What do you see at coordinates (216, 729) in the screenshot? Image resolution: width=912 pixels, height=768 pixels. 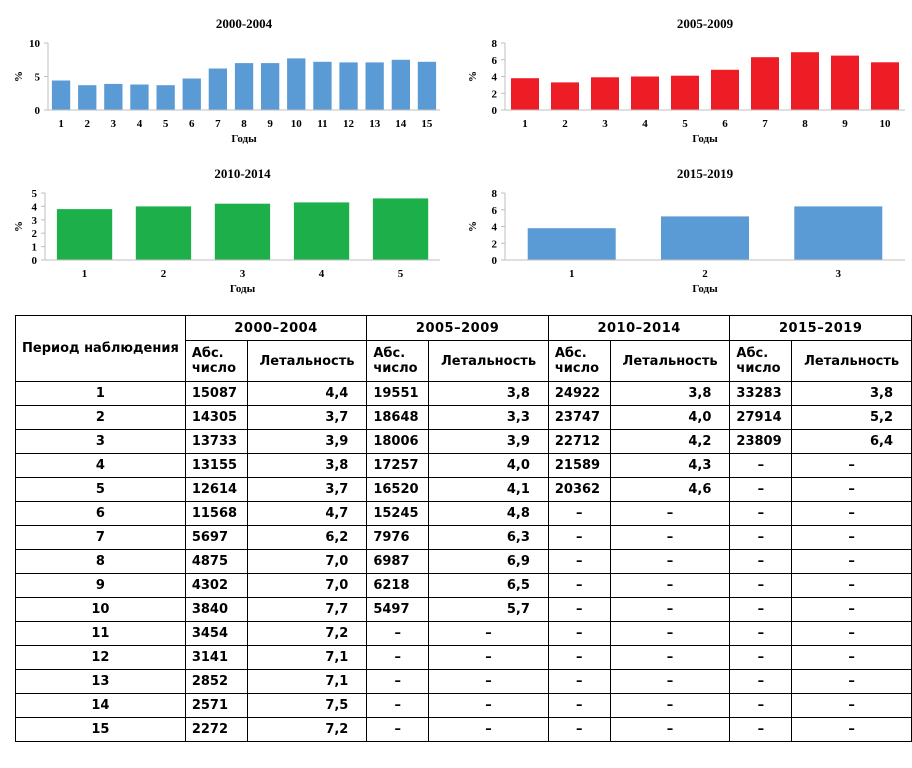 I see `abs-count-cell: 2272` at bounding box center [216, 729].